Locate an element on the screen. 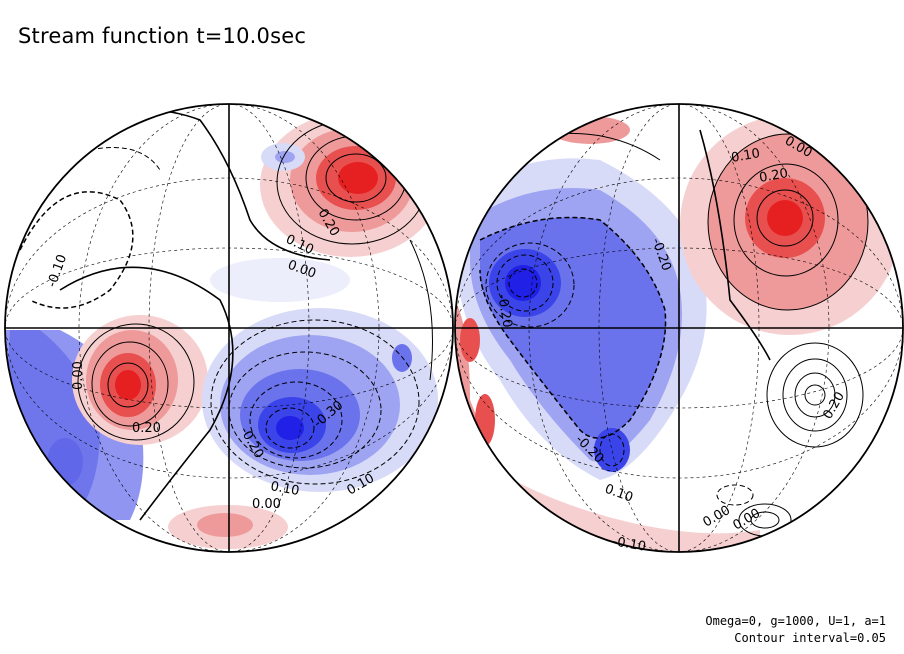  contour-label: -0.20 is located at coordinates (504, 311).